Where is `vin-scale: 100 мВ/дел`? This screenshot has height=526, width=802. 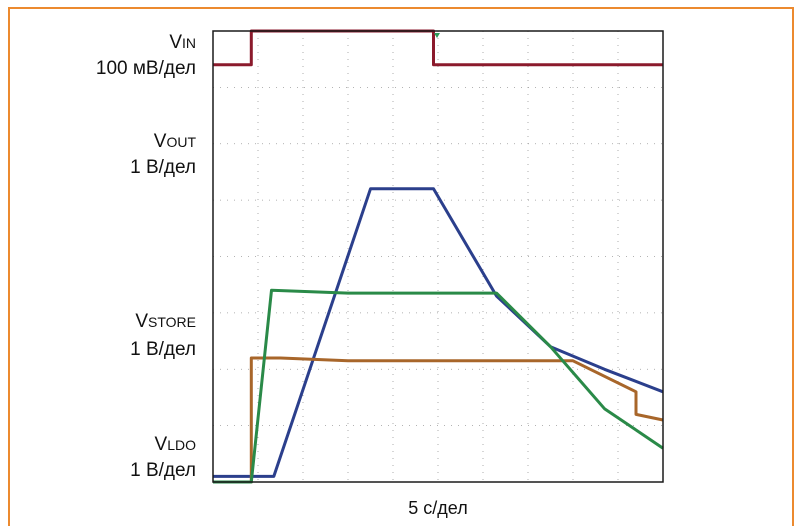
vin-scale: 100 мВ/дел is located at coordinates (145, 68).